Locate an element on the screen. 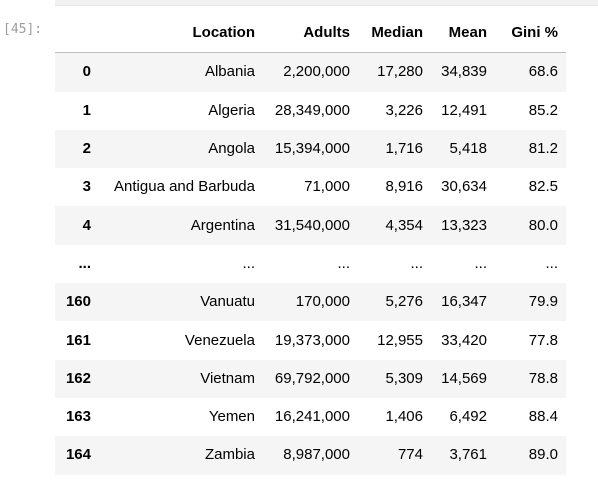  cell-mean: 6,492 is located at coordinates (468, 417).